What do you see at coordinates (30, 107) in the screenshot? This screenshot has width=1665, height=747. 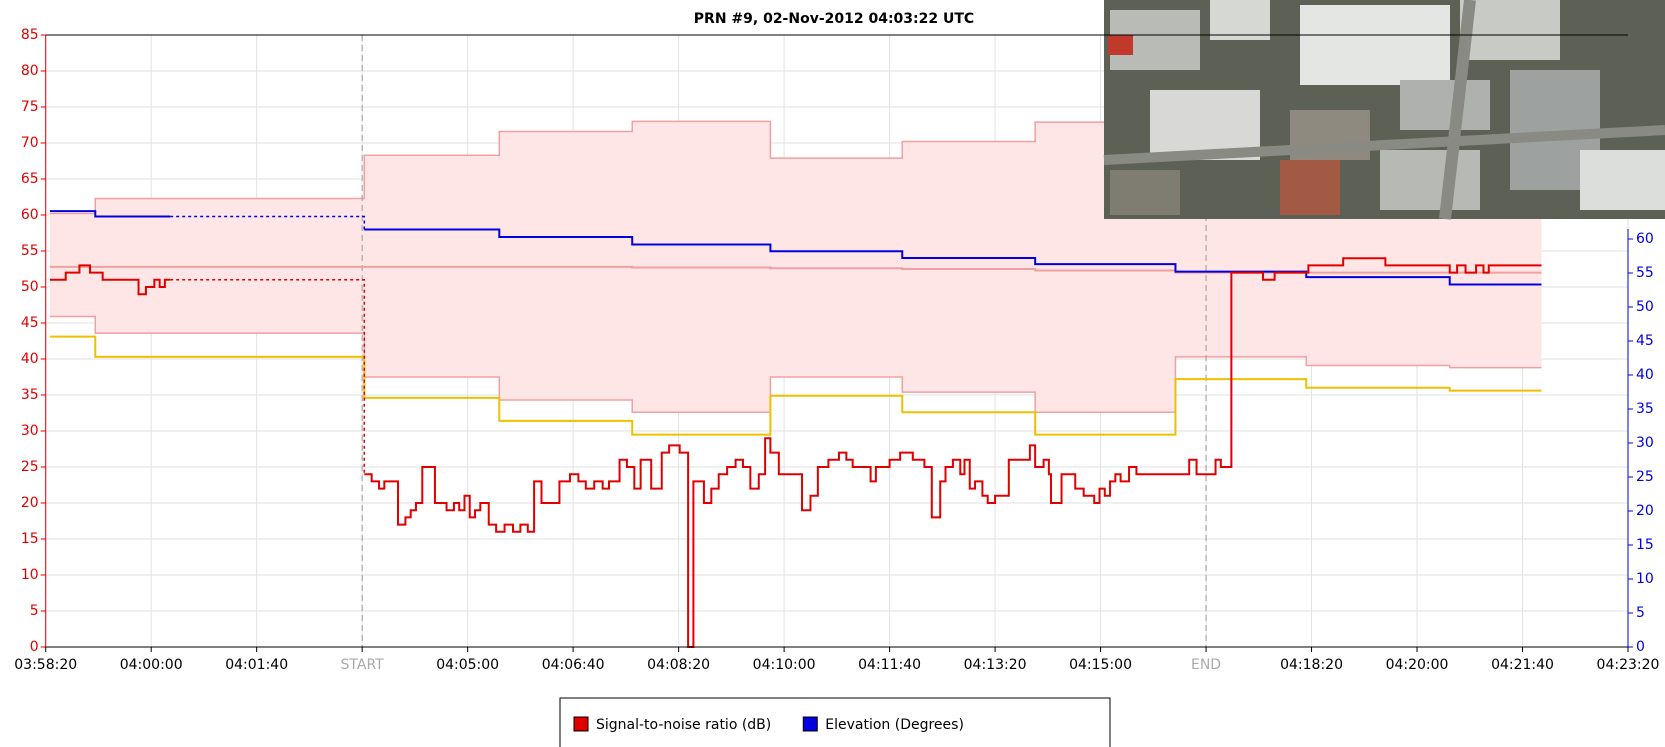 I see `y-tick-label: 75` at bounding box center [30, 107].